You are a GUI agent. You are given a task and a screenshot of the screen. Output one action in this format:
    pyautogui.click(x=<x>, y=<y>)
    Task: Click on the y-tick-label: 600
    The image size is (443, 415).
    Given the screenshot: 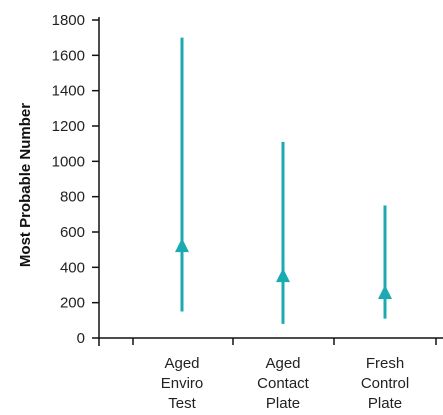 What is the action you would take?
    pyautogui.click(x=72, y=232)
    